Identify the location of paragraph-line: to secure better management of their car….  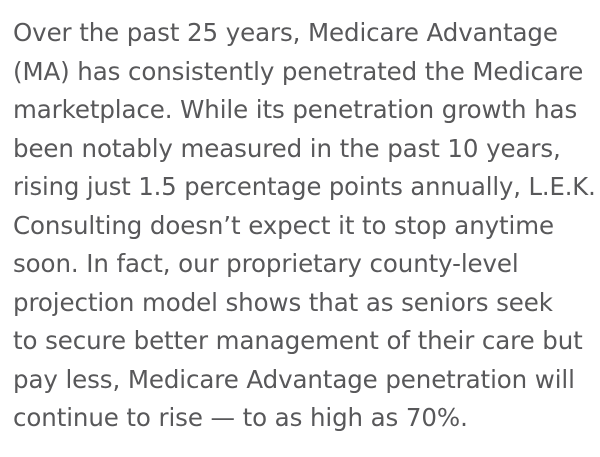
(298, 340).